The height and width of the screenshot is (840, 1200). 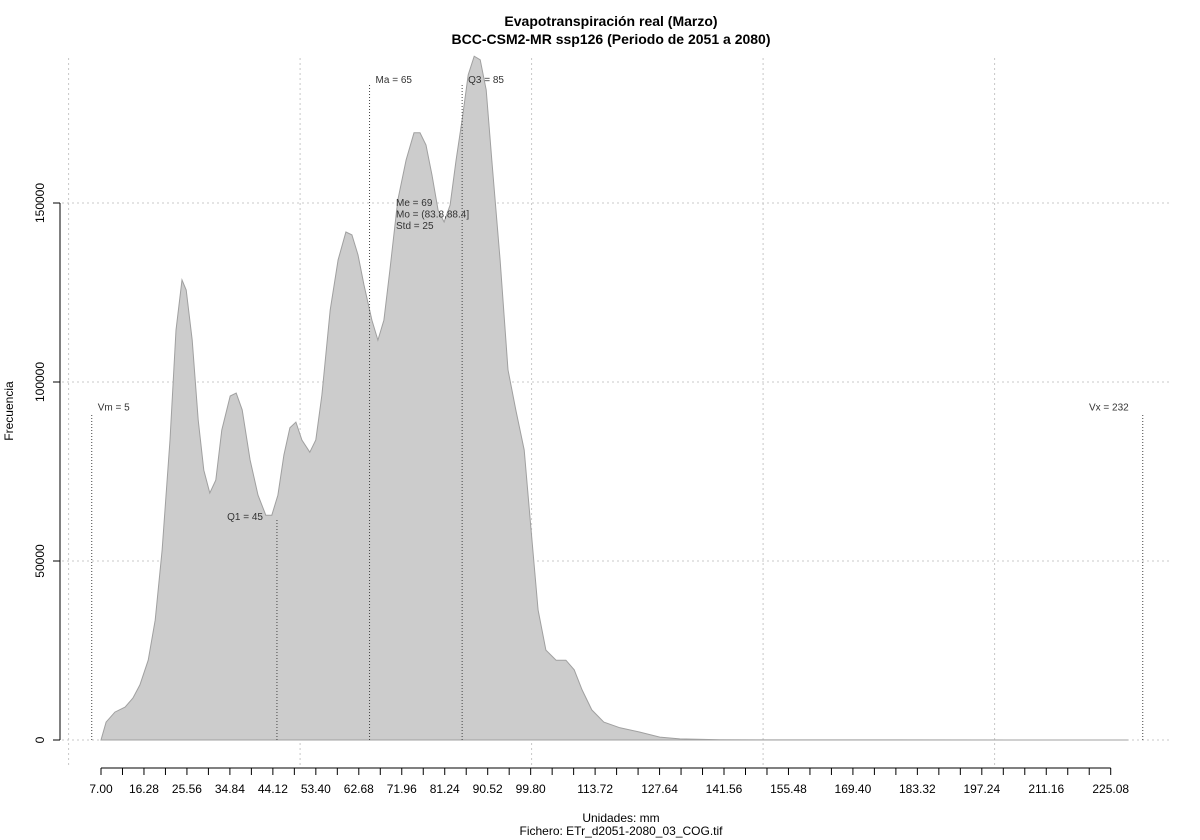 What do you see at coordinates (9, 411) in the screenshot?
I see `y-axis-label: Frecuencia` at bounding box center [9, 411].